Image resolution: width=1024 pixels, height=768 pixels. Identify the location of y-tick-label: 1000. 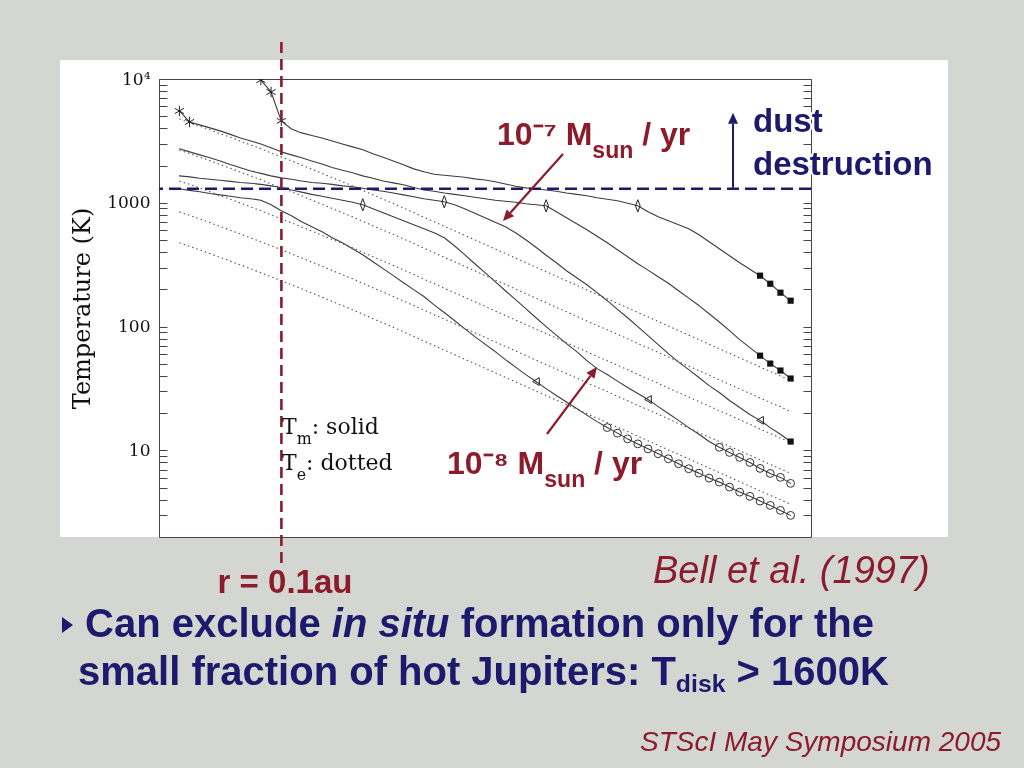
(129, 202).